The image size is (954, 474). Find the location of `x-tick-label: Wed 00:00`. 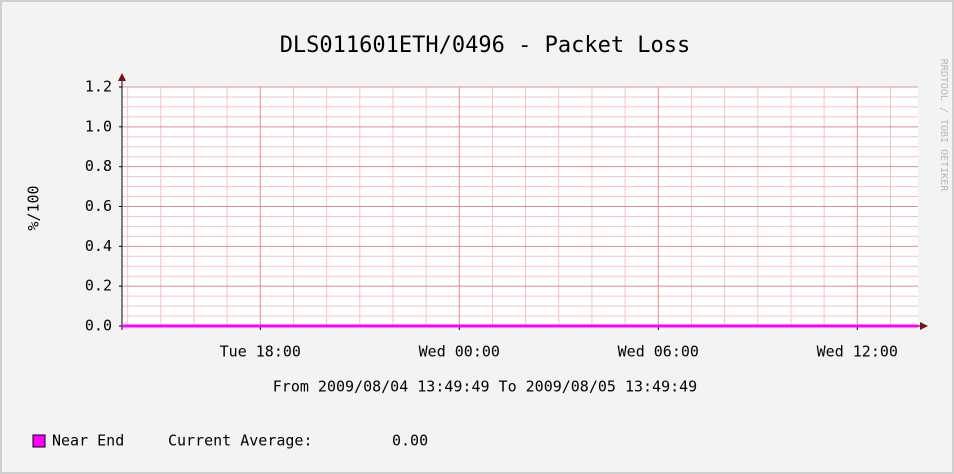

x-tick-label: Wed 00:00 is located at coordinates (459, 352).